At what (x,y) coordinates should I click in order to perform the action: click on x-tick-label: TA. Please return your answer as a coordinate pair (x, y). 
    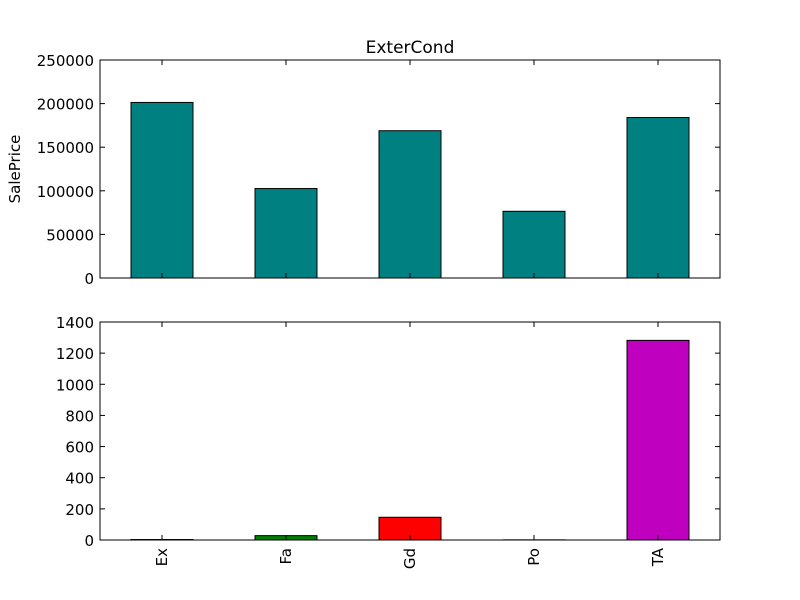
    Looking at the image, I should click on (658, 557).